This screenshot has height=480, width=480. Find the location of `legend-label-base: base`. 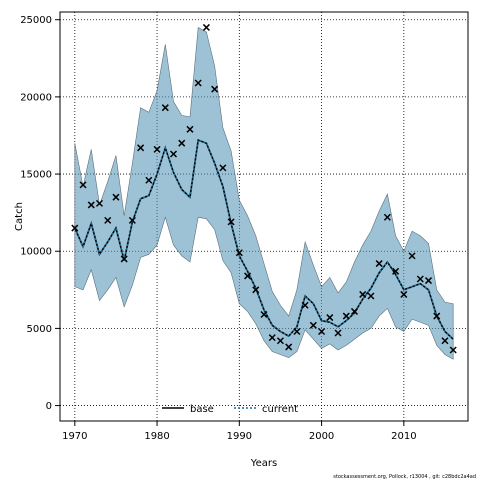

legend-label-base: base is located at coordinates (202, 409).